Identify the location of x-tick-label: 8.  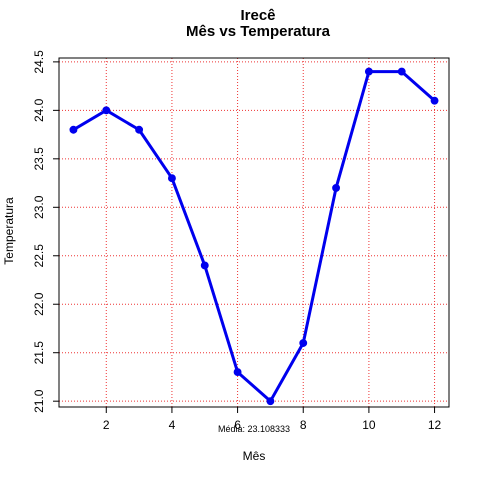
(303, 425).